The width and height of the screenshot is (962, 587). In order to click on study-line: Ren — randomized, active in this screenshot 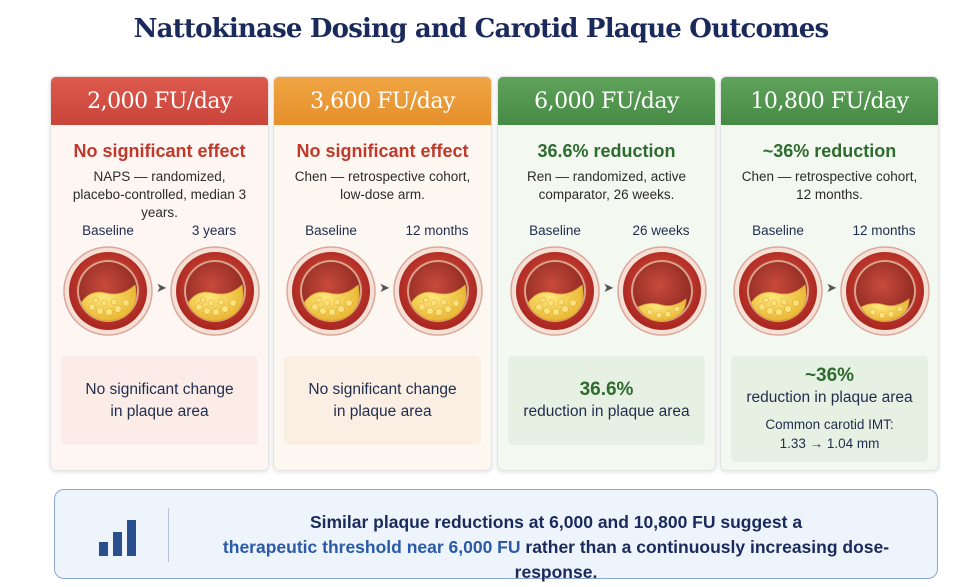, I will do `click(606, 176)`.